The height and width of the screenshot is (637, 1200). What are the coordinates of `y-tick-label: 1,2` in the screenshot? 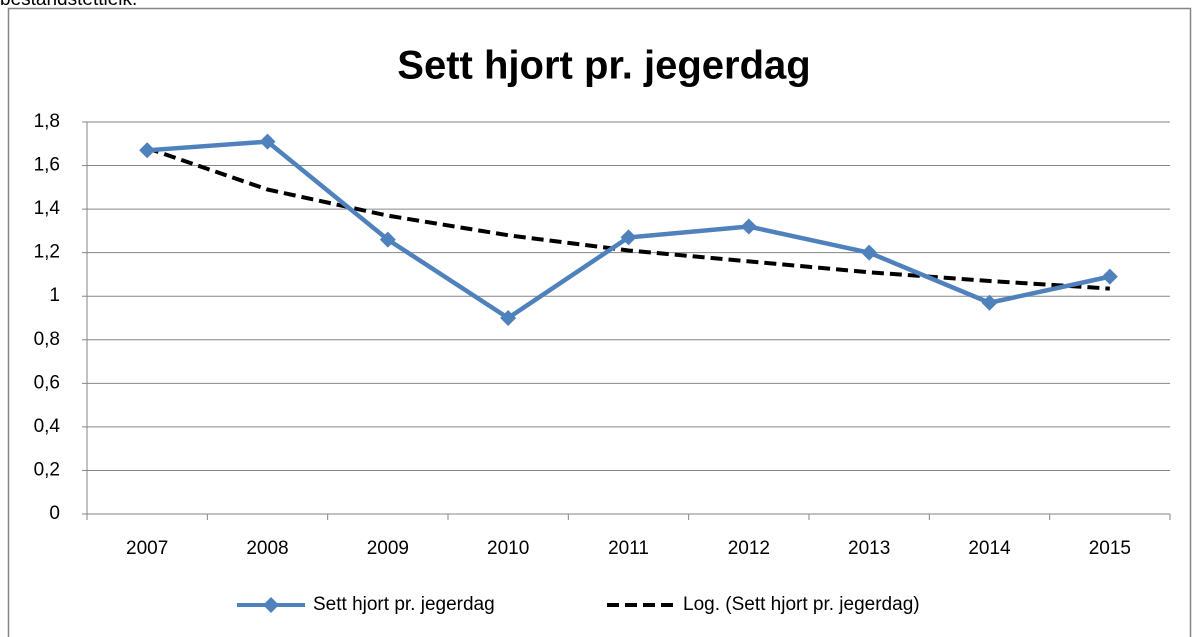 It's located at (47, 252).